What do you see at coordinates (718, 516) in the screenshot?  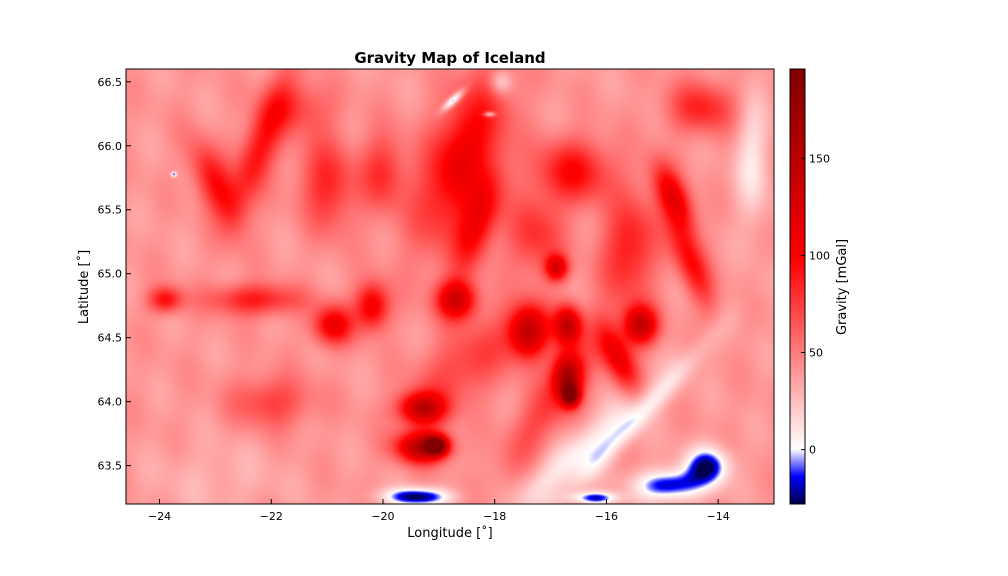 I see `x-tick-label: −14` at bounding box center [718, 516].